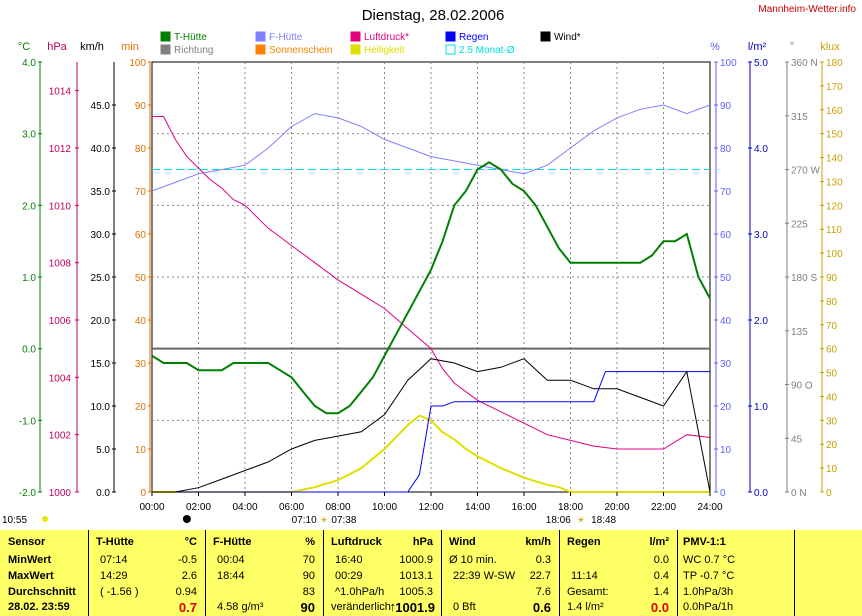 The height and width of the screenshot is (616, 862). Describe the element at coordinates (663, 507) in the screenshot. I see `x-tick-label: 22:00` at that location.